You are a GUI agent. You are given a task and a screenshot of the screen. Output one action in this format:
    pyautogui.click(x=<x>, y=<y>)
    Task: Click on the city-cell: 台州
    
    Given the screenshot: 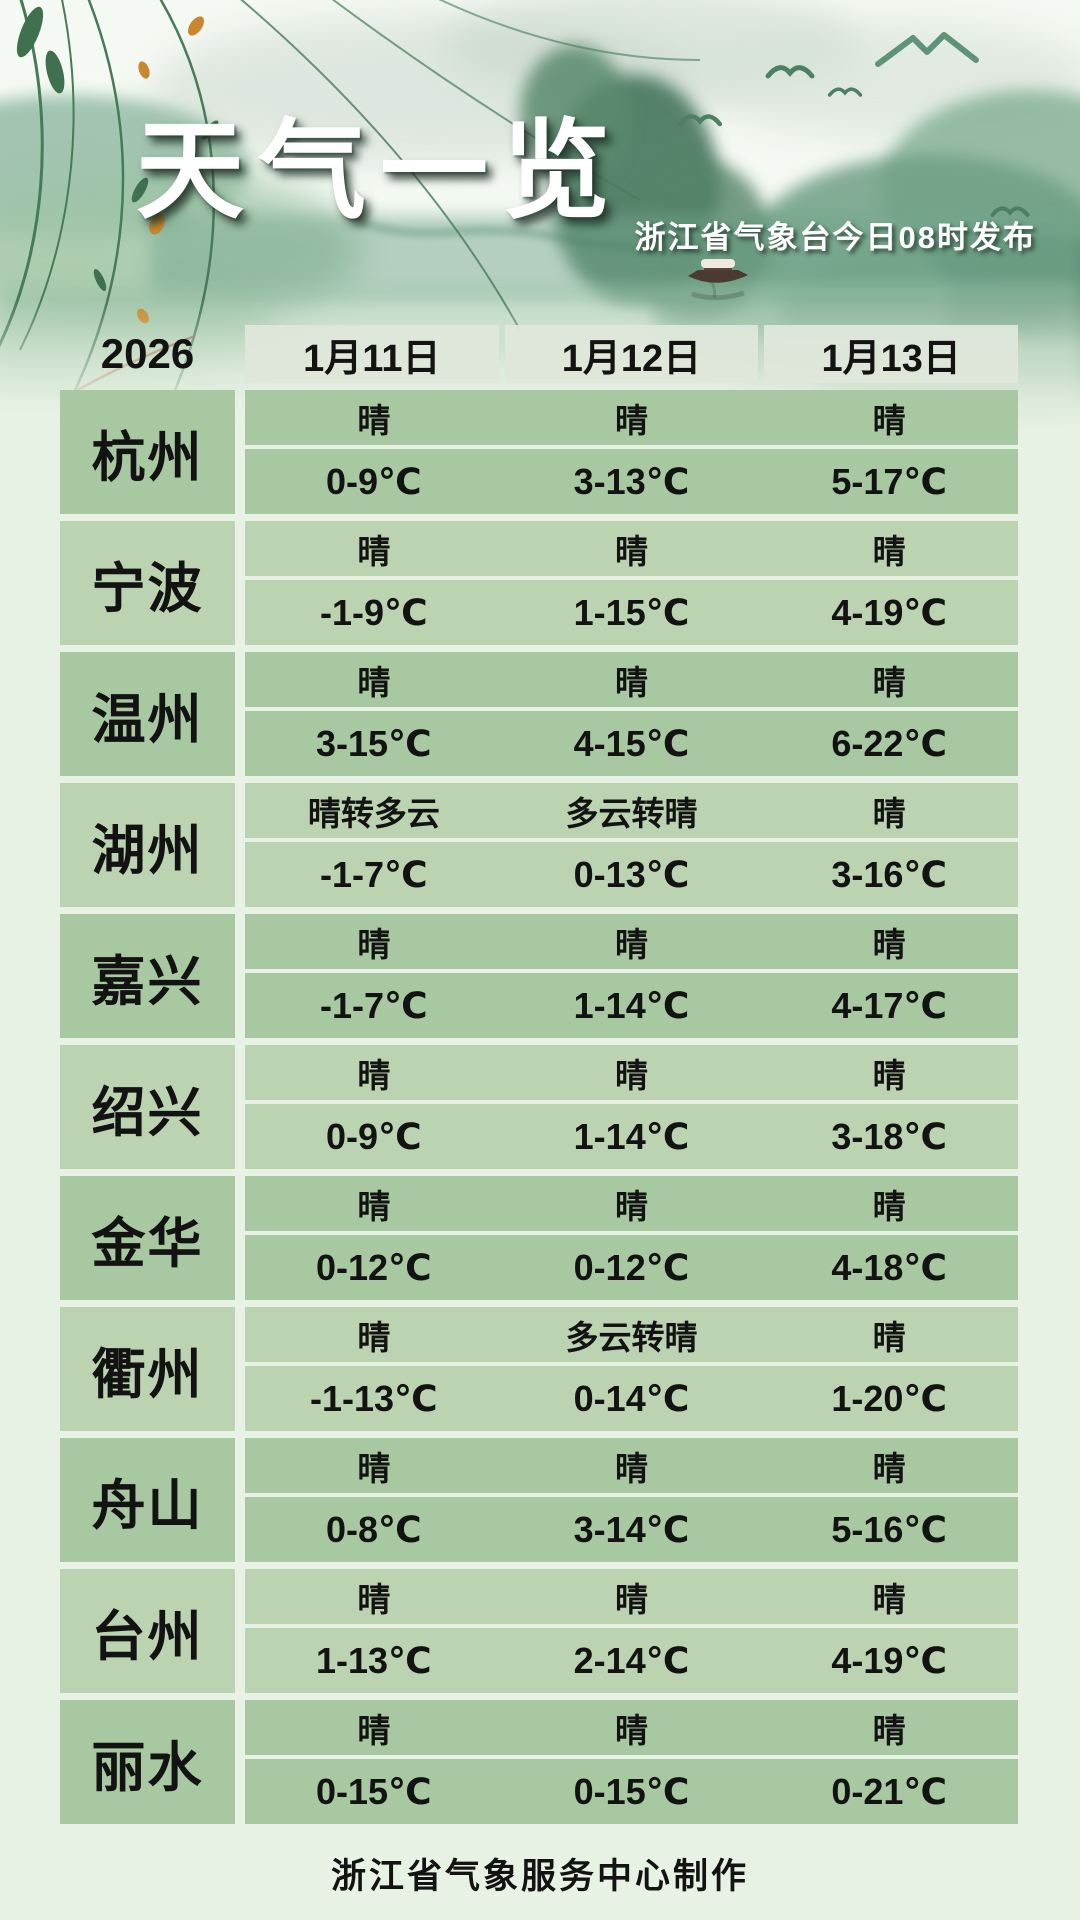 What is the action you would take?
    pyautogui.click(x=147, y=1631)
    